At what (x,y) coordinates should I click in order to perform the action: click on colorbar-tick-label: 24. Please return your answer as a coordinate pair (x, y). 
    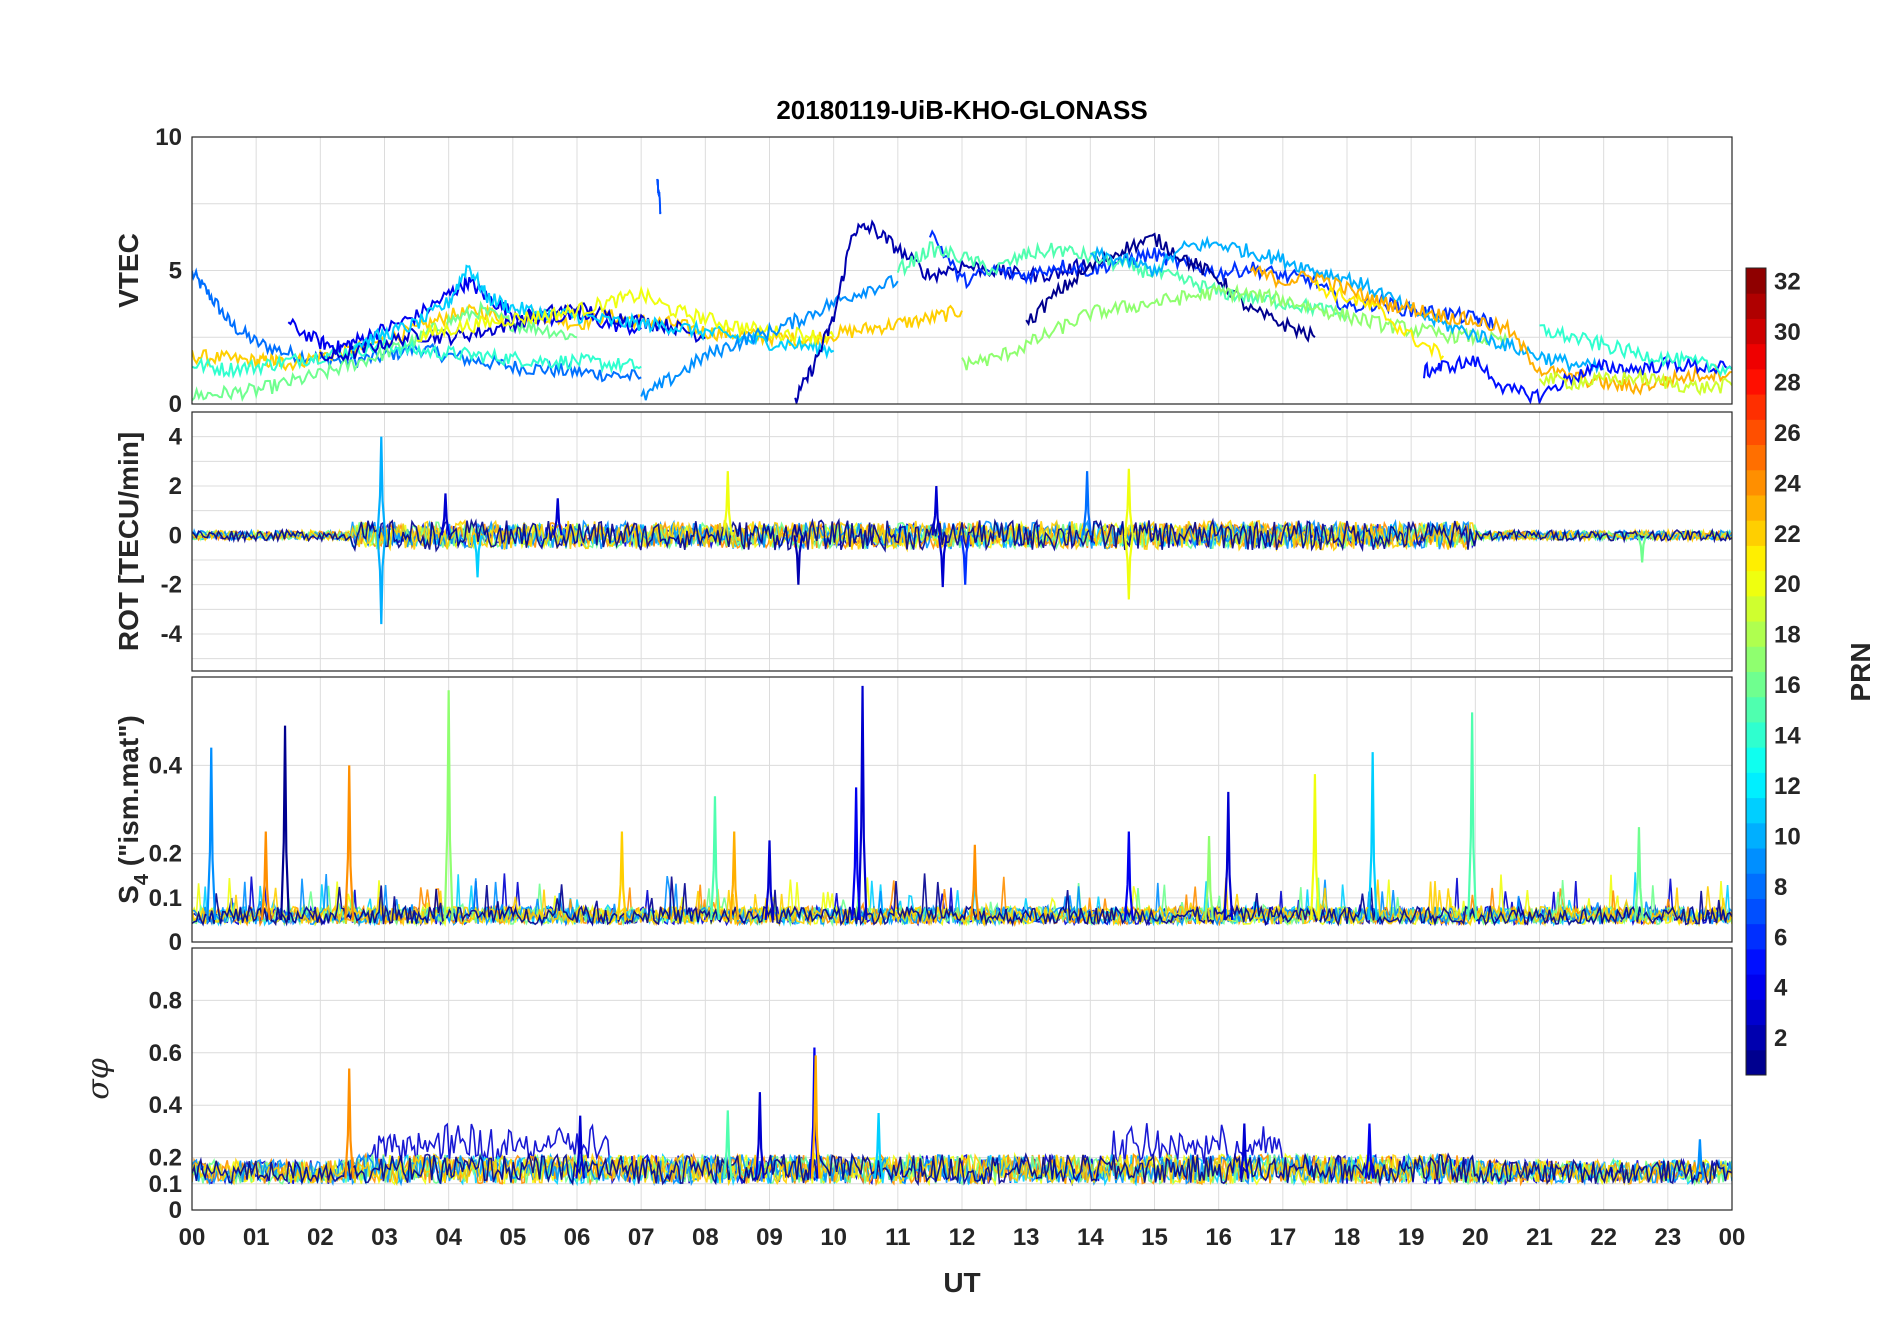
    Looking at the image, I should click on (1787, 483).